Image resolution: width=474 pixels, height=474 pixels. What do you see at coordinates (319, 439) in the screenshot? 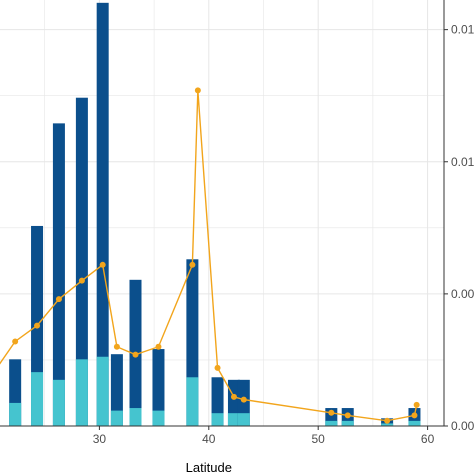
I see `x-tick-label: 50` at bounding box center [319, 439].